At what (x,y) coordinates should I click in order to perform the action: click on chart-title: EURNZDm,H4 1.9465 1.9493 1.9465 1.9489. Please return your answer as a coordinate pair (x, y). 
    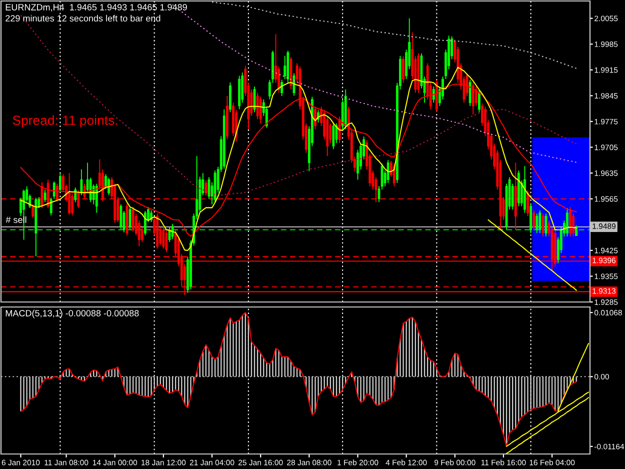
    Looking at the image, I should click on (96, 8).